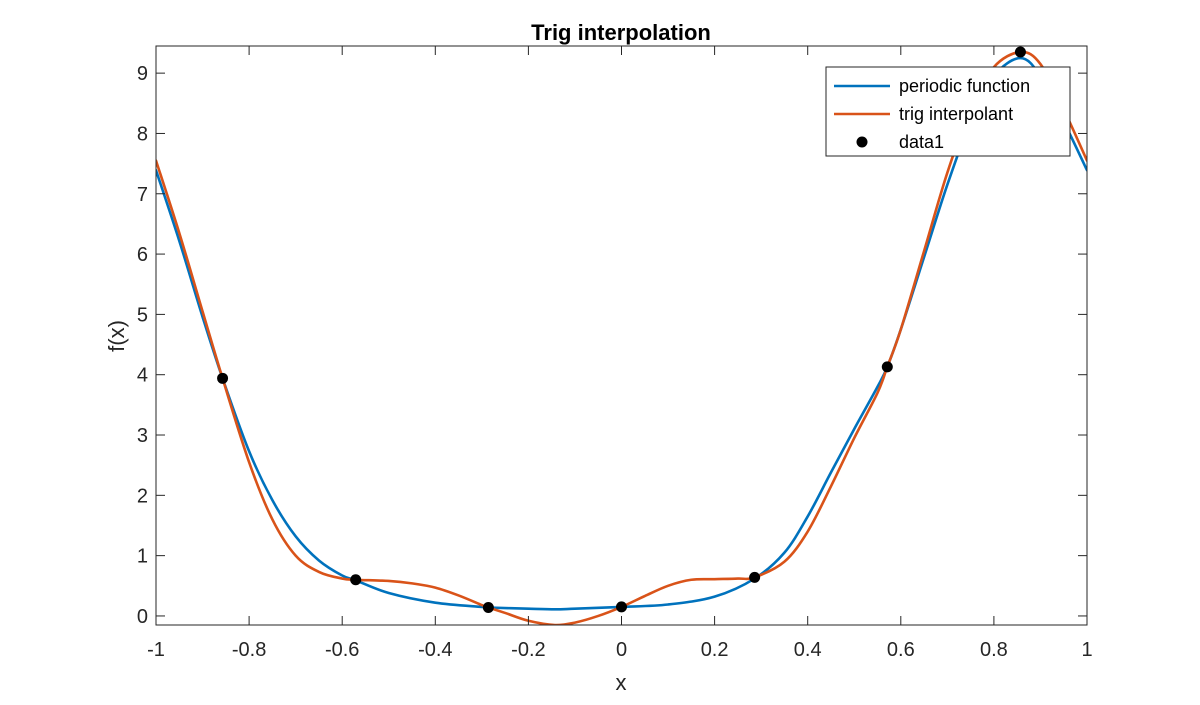 The width and height of the screenshot is (1200, 705). I want to click on y-tick-label: 6, so click(142, 255).